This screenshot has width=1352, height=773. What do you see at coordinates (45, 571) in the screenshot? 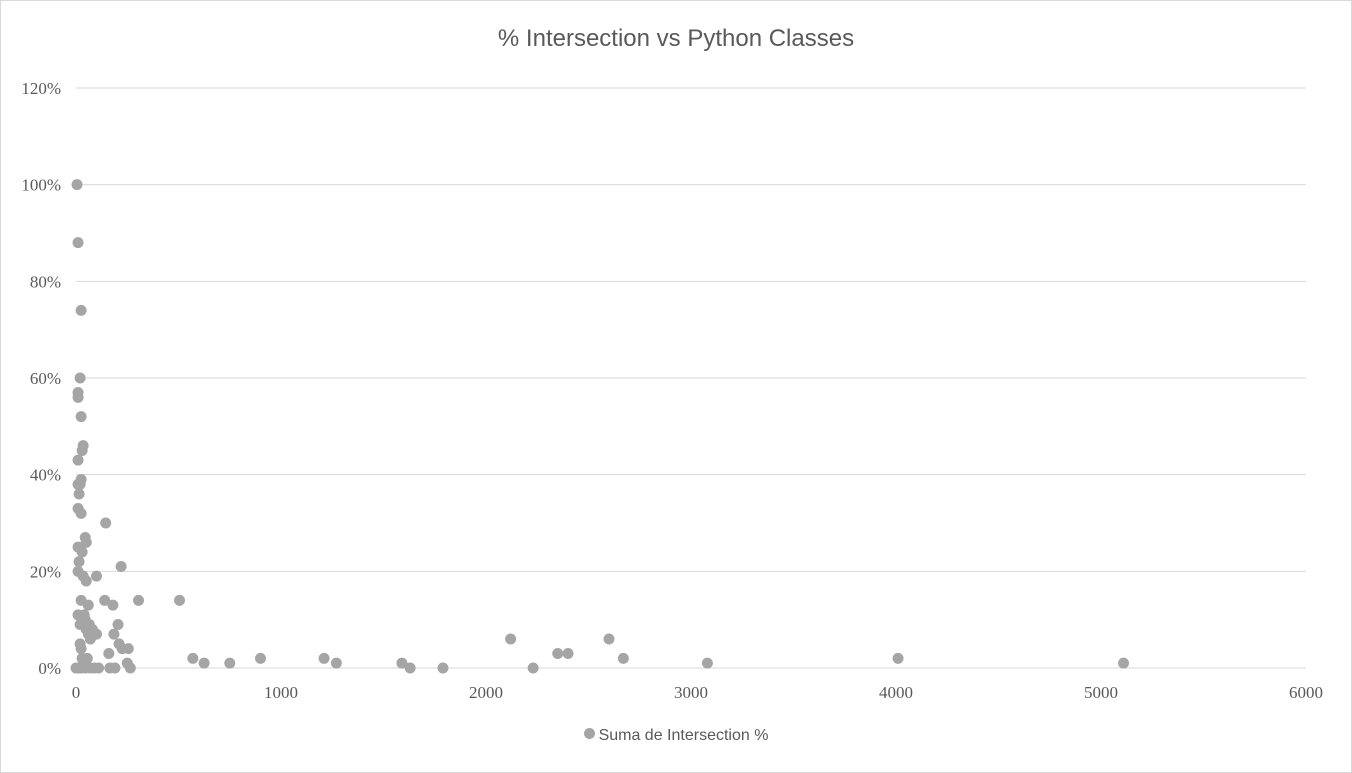
I see `y-tick-label: 20%` at bounding box center [45, 571].